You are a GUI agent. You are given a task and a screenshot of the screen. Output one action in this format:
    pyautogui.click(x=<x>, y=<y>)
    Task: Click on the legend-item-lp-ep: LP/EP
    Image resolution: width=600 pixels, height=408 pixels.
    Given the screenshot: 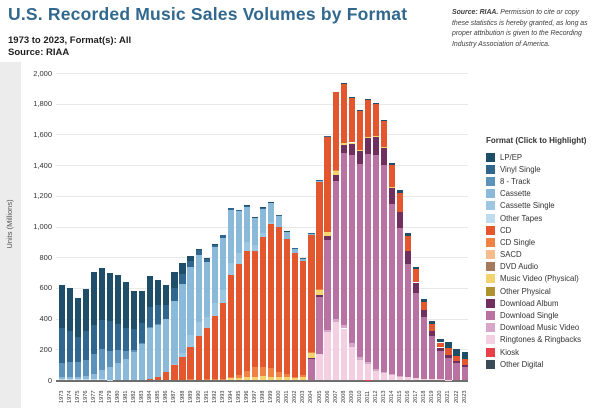 What is the action you would take?
    pyautogui.click(x=542, y=157)
    